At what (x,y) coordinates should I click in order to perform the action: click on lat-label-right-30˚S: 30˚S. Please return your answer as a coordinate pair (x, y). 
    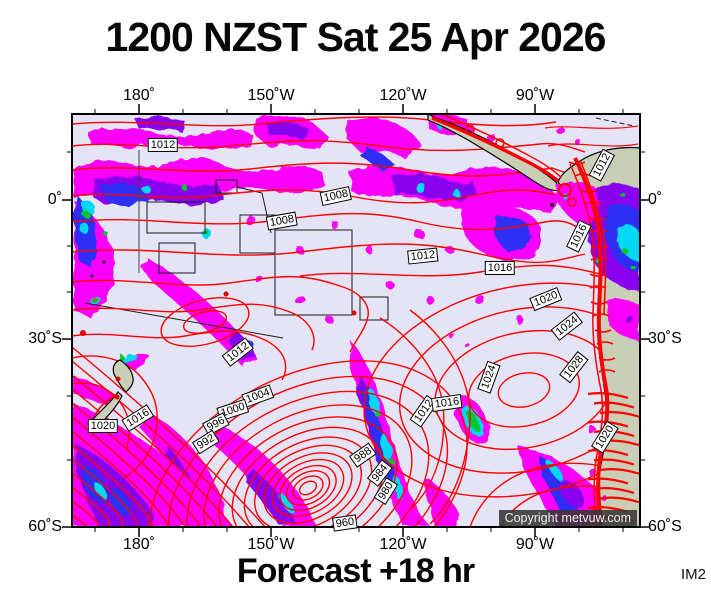
    Looking at the image, I should click on (665, 338).